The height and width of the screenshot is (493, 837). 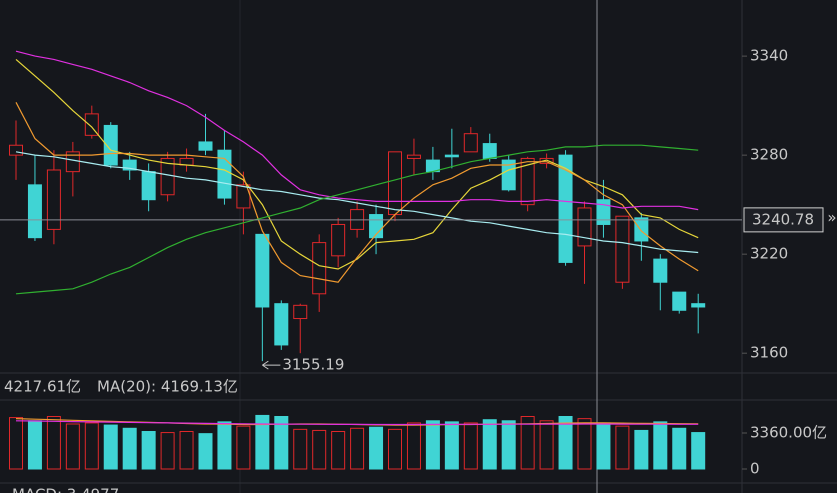 What do you see at coordinates (755, 469) in the screenshot?
I see `y-tick-label: 0` at bounding box center [755, 469].